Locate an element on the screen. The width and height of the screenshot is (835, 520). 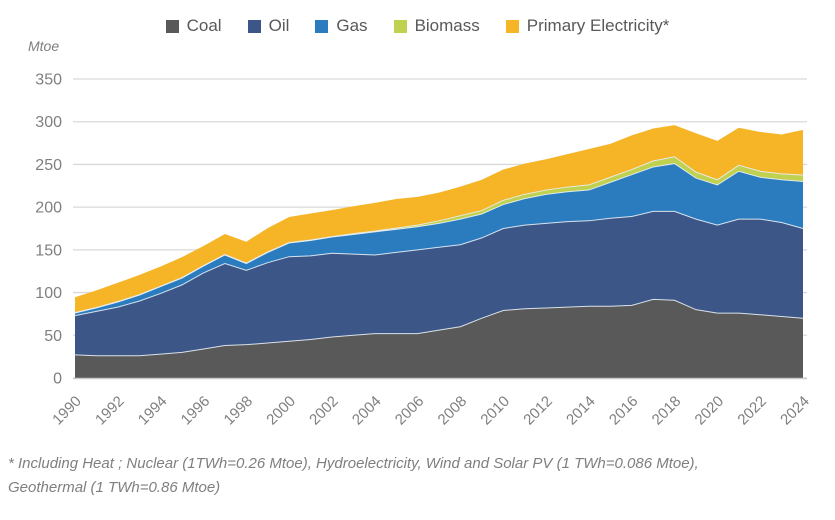
legend-label-gas: Gas is located at coordinates (352, 25).